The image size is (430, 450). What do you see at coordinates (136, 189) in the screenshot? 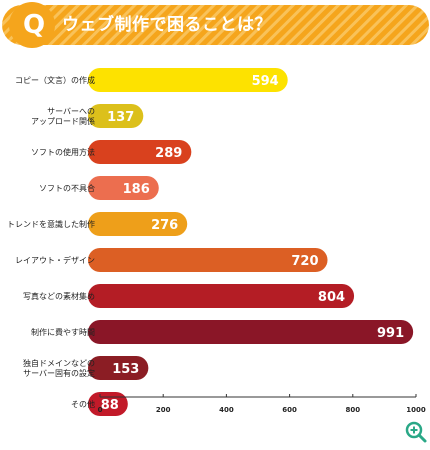
I see `bar-value-label: 186` at bounding box center [136, 189].